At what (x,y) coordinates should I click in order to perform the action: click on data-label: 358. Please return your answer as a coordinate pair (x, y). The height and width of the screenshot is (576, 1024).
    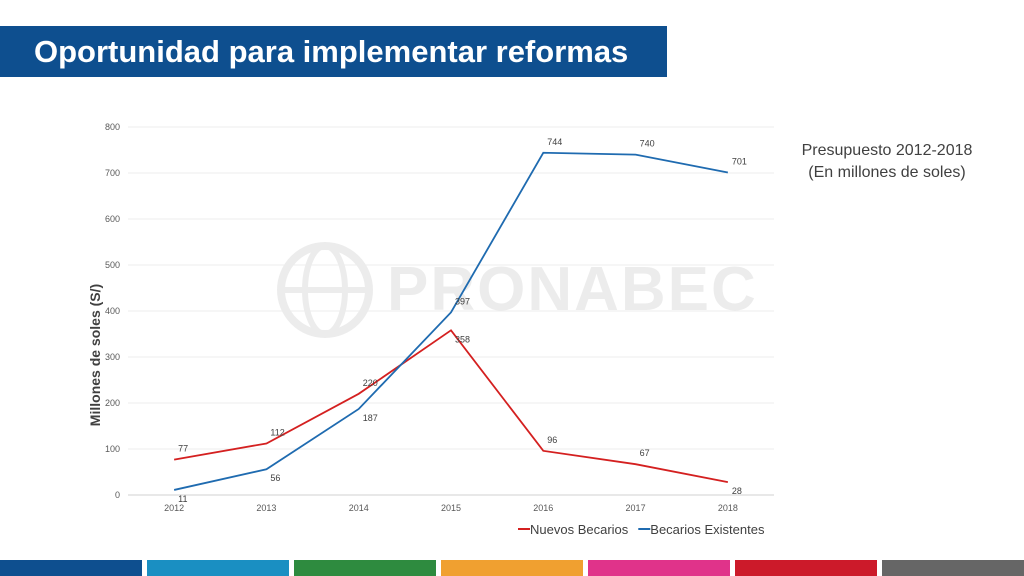
    Looking at the image, I should click on (462, 339).